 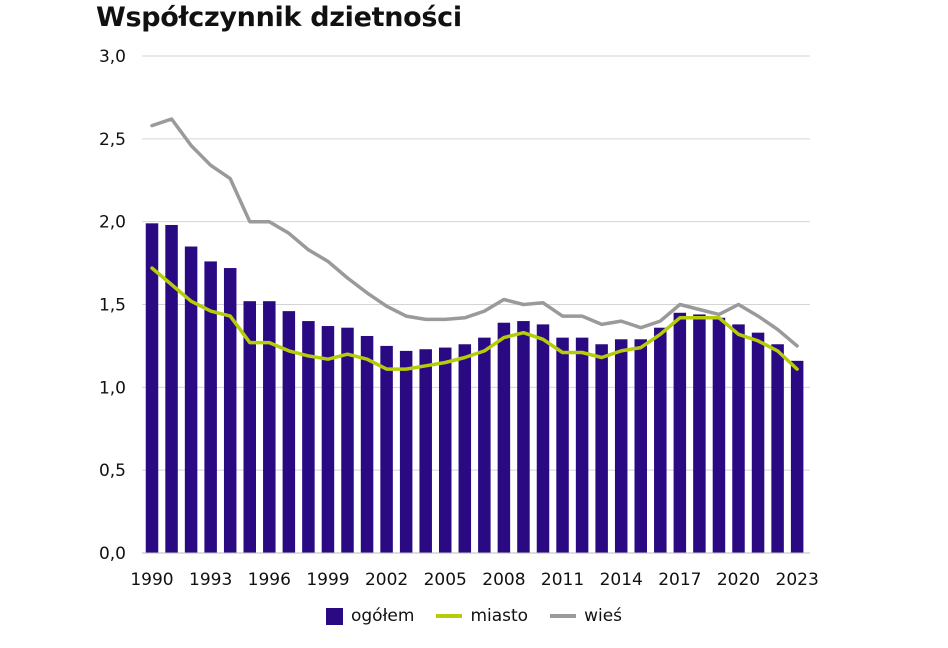 I want to click on bar-ogolem-1999, so click(x=328, y=439).